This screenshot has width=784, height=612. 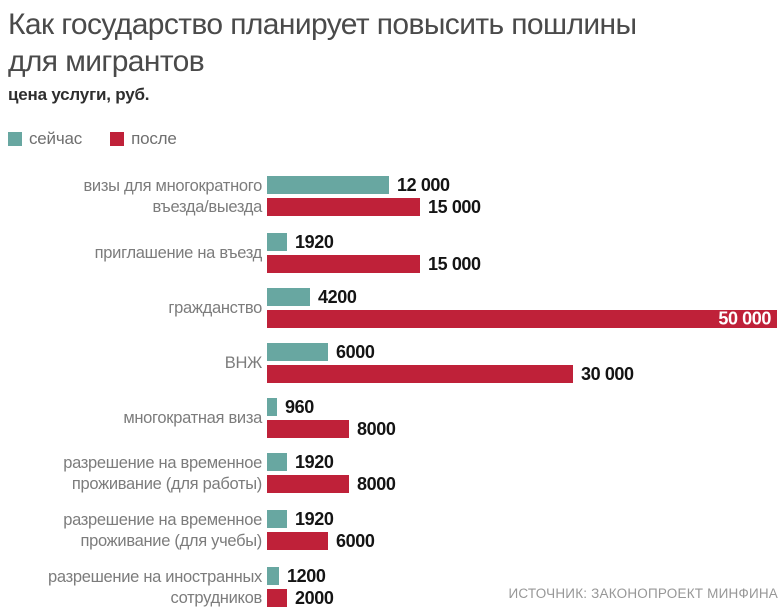 I want to click on chart-row: многократная виза 960 8000, so click(x=396, y=417).